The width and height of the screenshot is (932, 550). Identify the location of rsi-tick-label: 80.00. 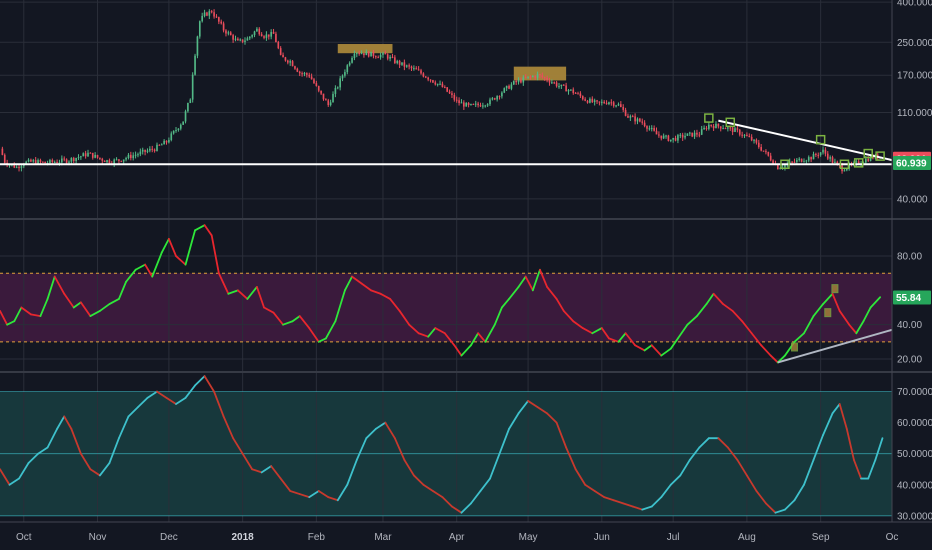
(909, 257).